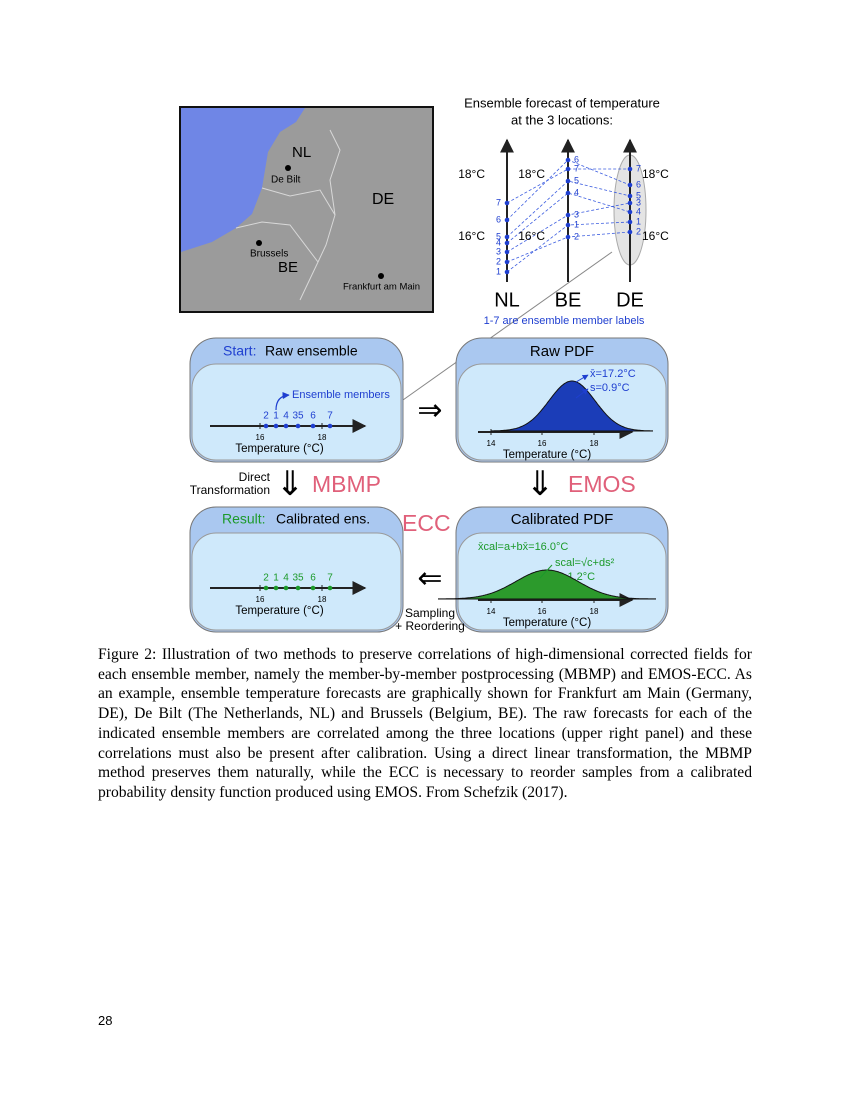 This screenshot has height=1100, width=850. Describe the element at coordinates (243, 180) in the screenshot. I see `map-sea` at that location.